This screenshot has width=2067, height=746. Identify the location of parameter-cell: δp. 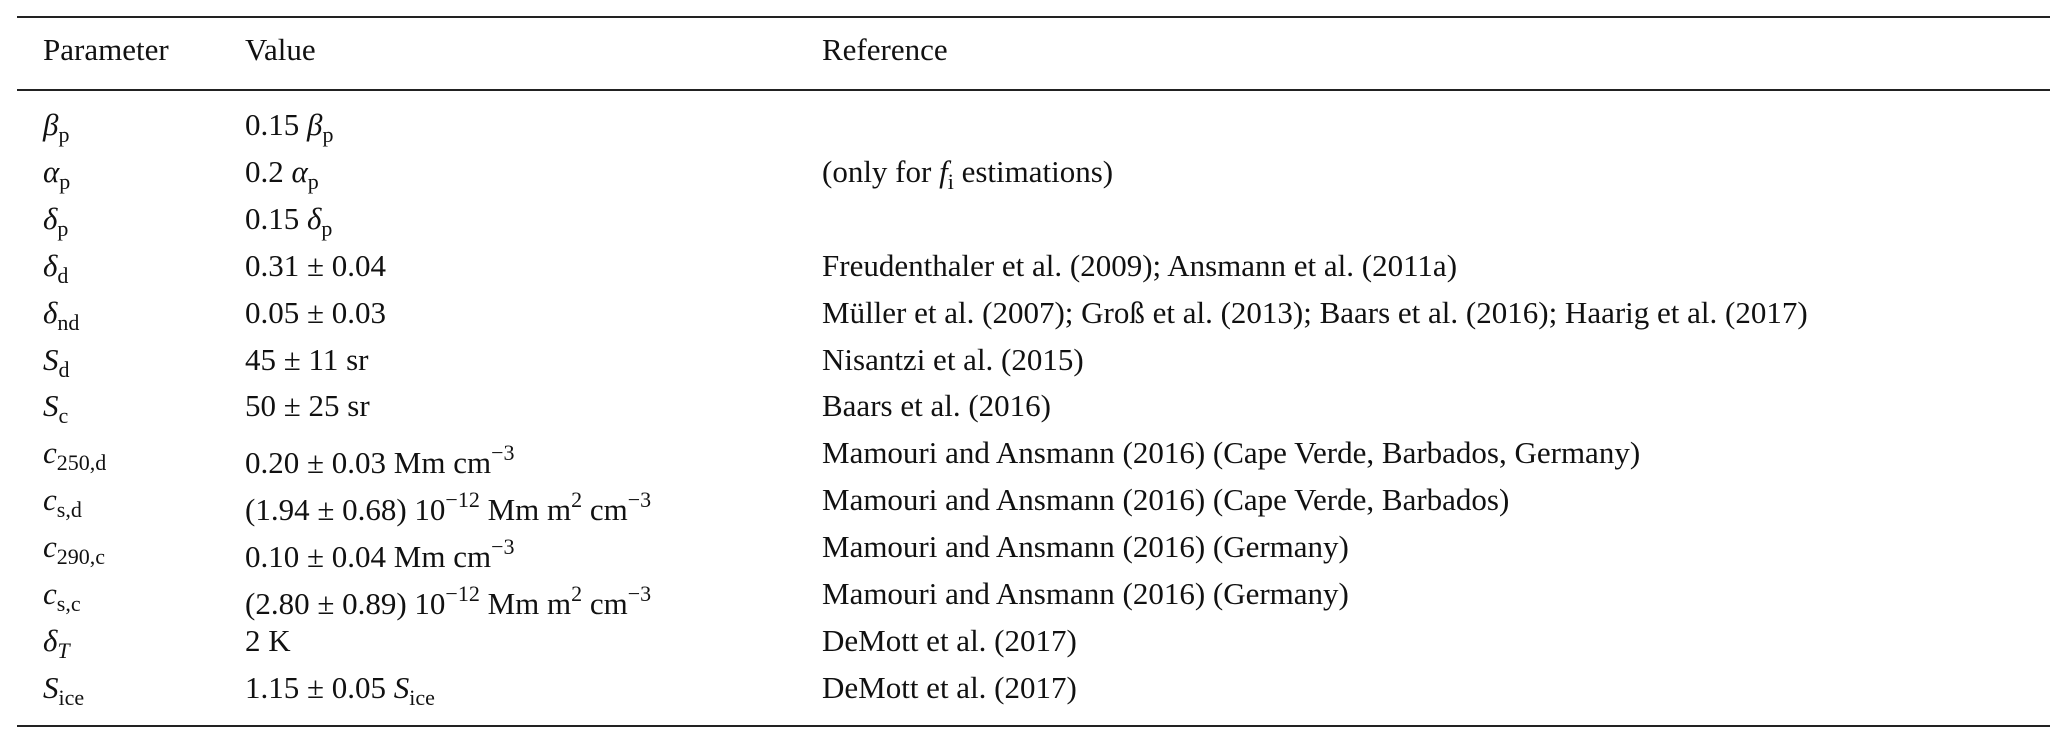
(55, 224).